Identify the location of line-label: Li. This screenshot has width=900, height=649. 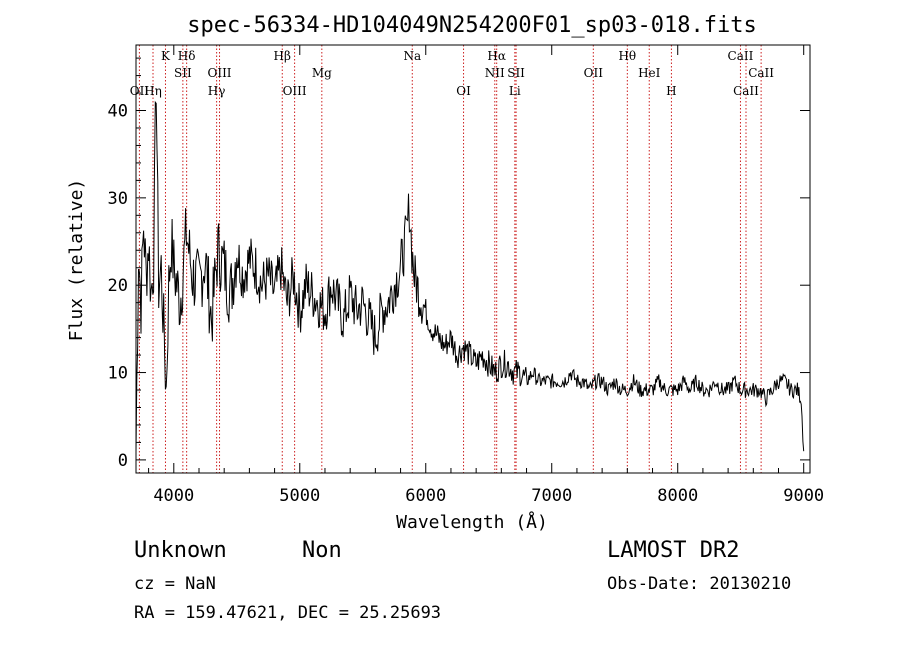
(515, 91).